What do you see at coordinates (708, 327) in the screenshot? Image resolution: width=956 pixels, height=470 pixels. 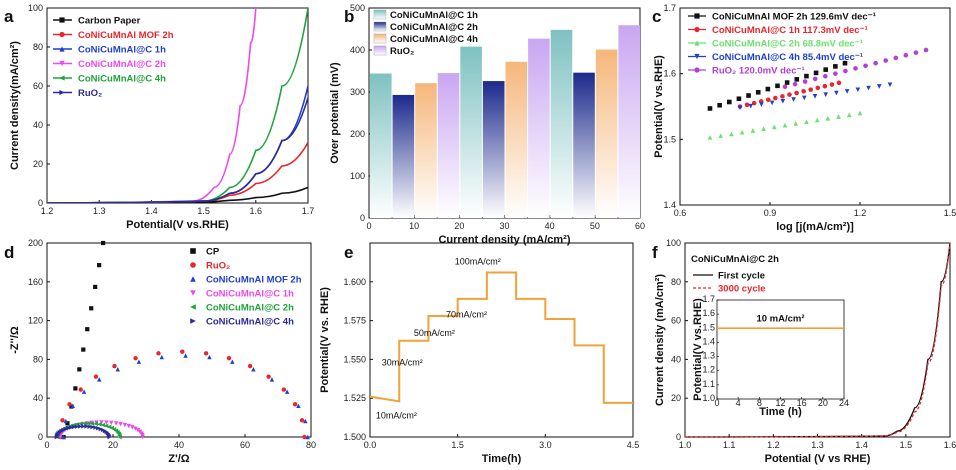 I see `inset-y-tick-label: 1.5` at bounding box center [708, 327].